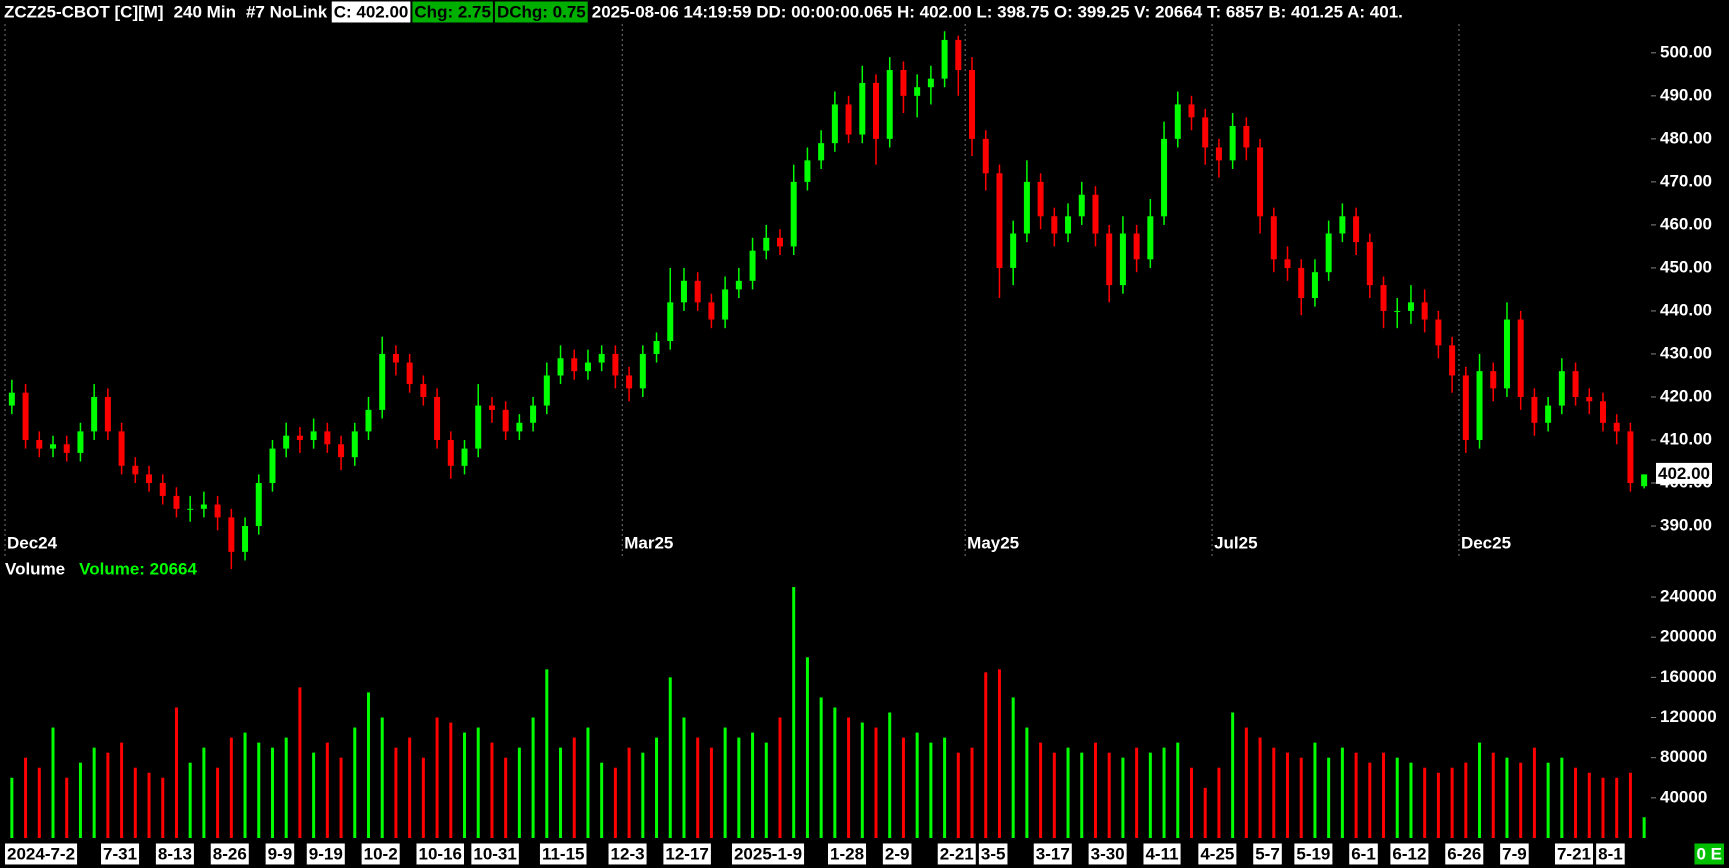 This screenshot has width=1729, height=868. Describe the element at coordinates (1688, 716) in the screenshot. I see `y-tick-label: 120000` at that location.